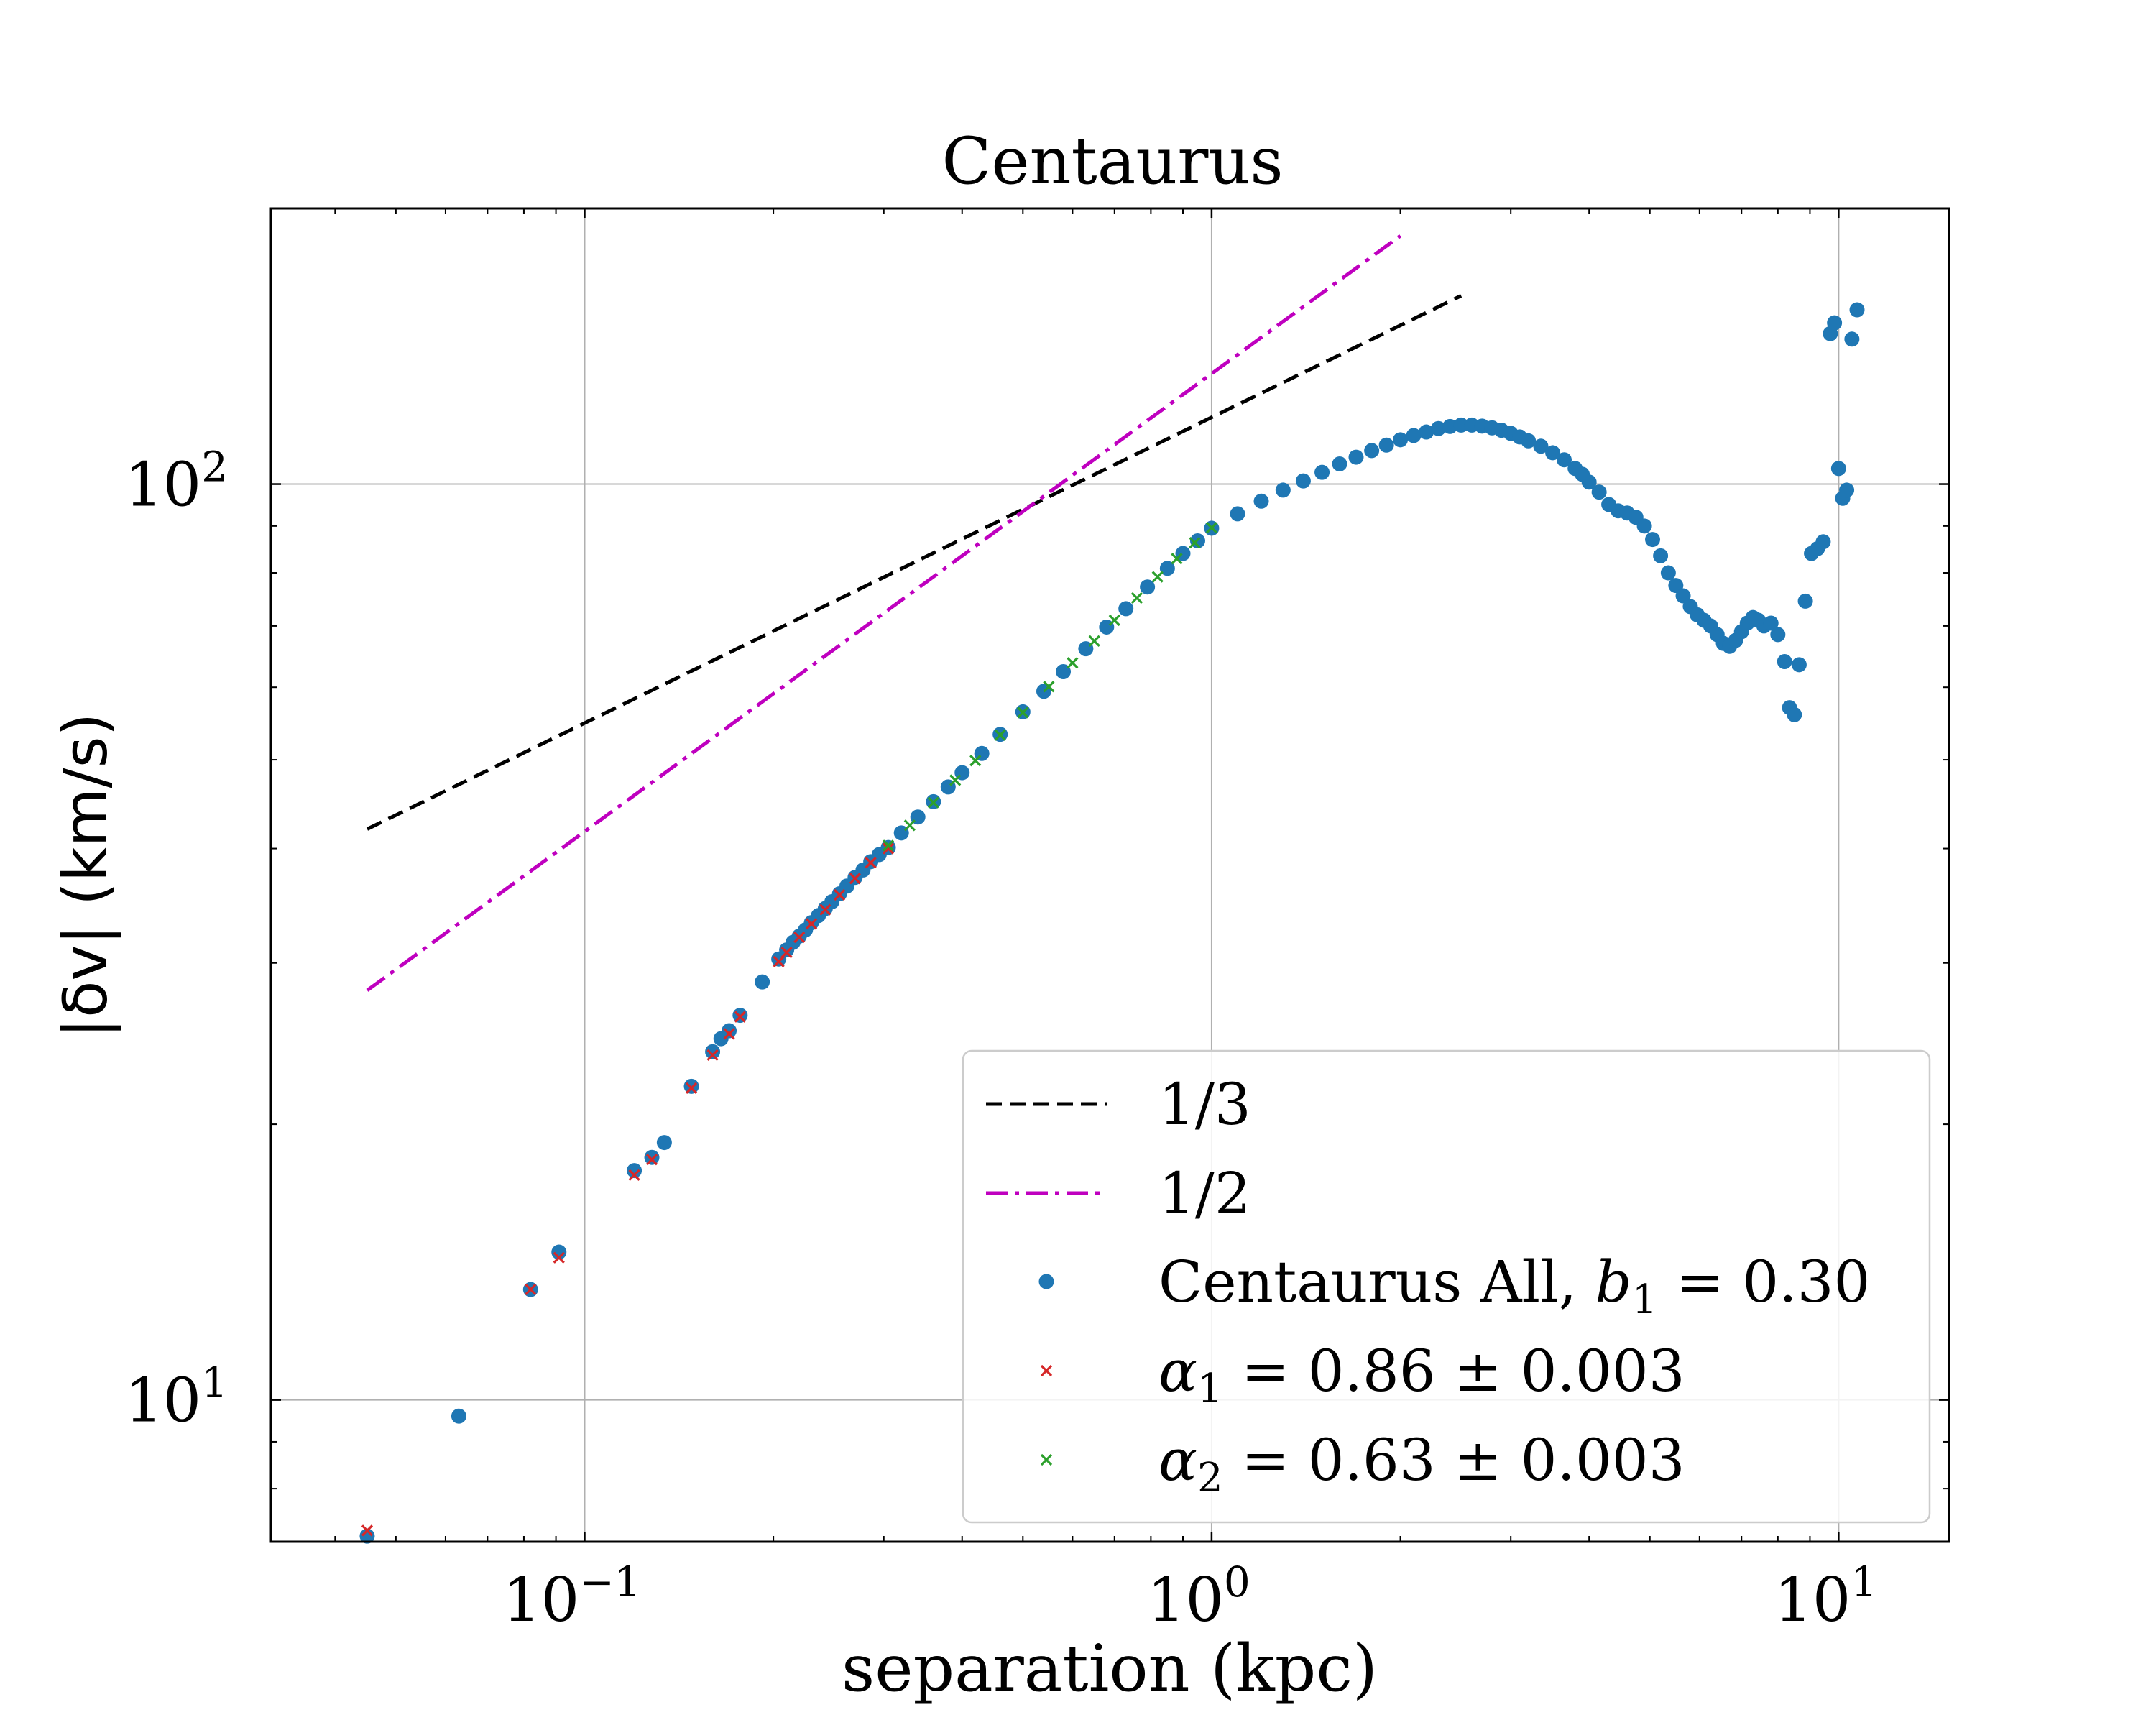  I want to click on legend-label: Centaurus All, b1 = 0.30, so click(1514, 1285).